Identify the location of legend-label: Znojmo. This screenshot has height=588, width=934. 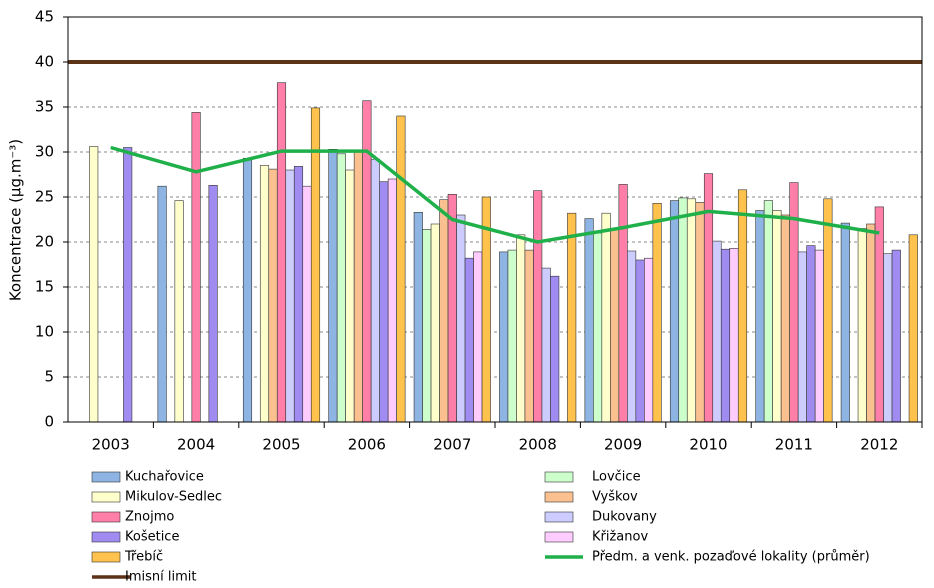
(149, 517).